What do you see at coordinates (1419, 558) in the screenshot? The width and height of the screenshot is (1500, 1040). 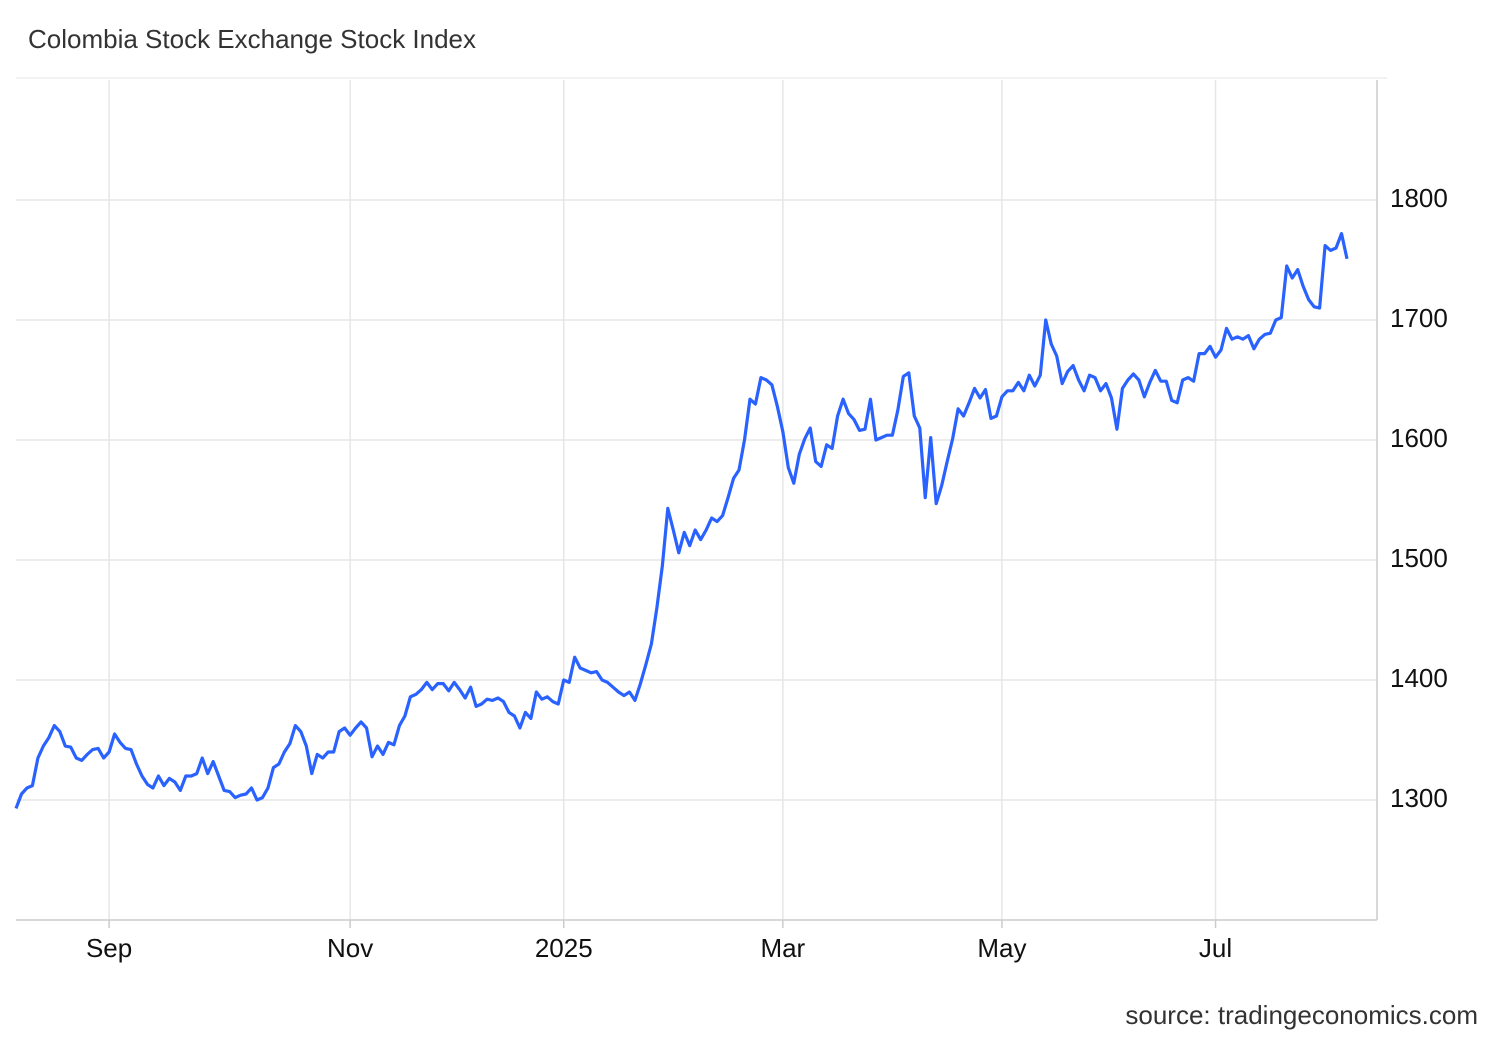 I see `y-tick-label: 1500` at bounding box center [1419, 558].